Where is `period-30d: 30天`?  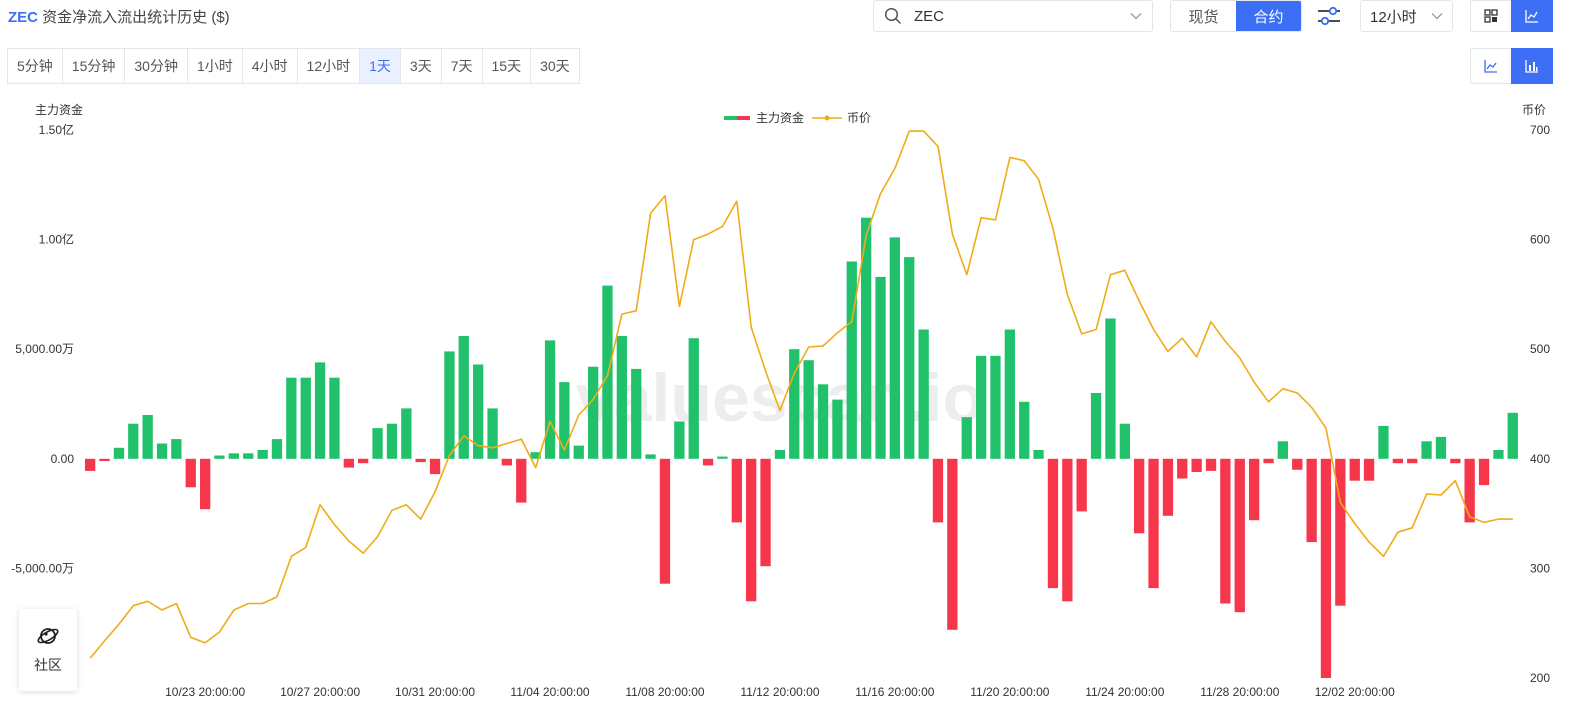
period-30d: 30天 is located at coordinates (555, 66).